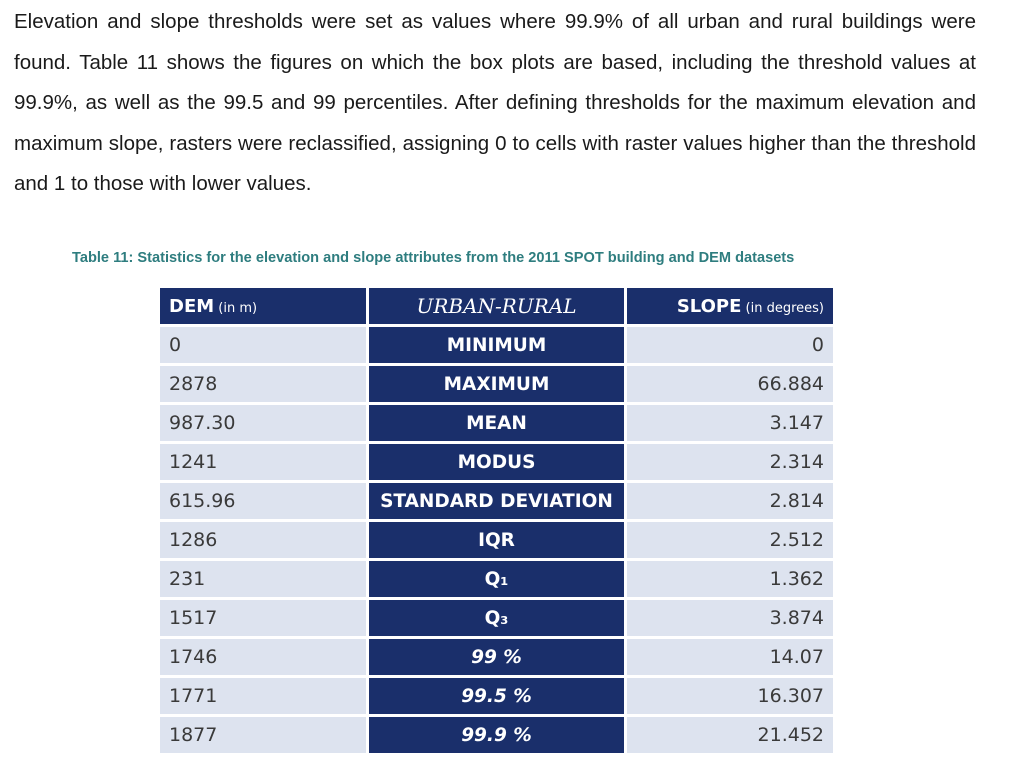 Image resolution: width=1021 pixels, height=768 pixels. What do you see at coordinates (730, 618) in the screenshot?
I see `slope-value-cell: 3.874` at bounding box center [730, 618].